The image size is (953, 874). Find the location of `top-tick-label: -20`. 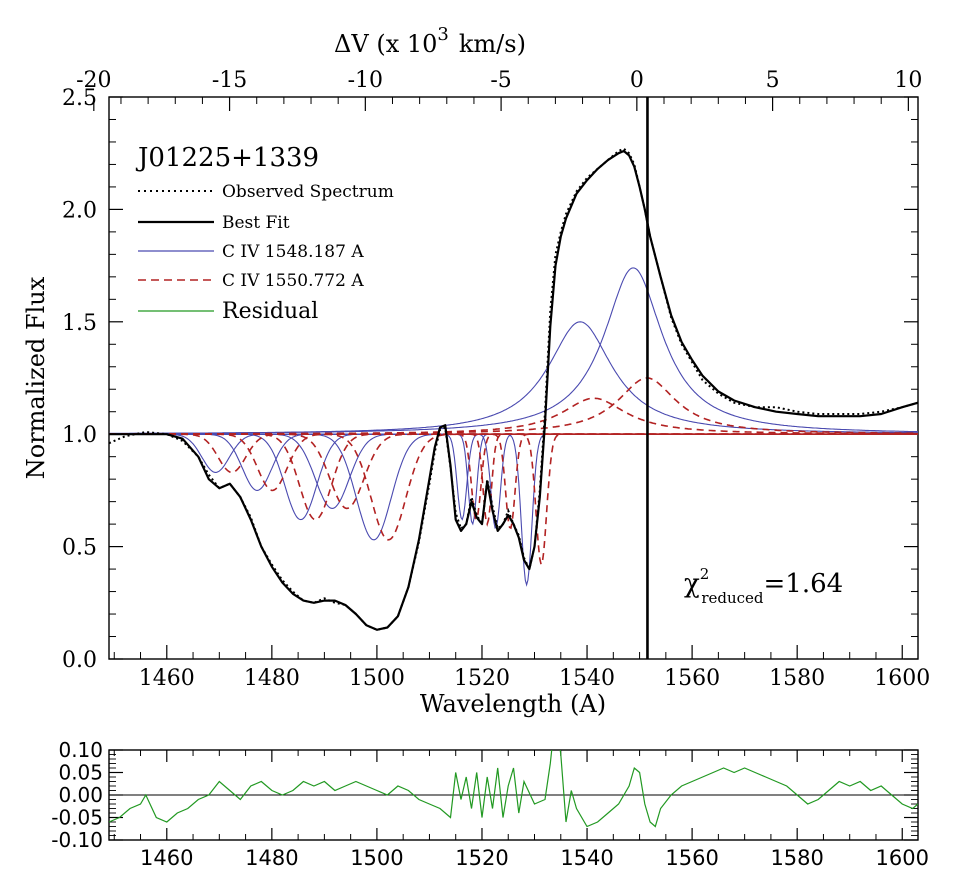

top-tick-label: -20 is located at coordinates (93, 80).